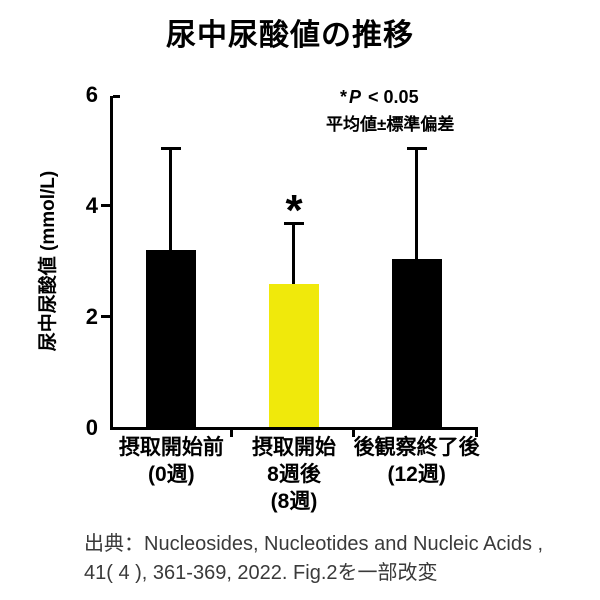  I want to click on significance-star: *, so click(344, 97).